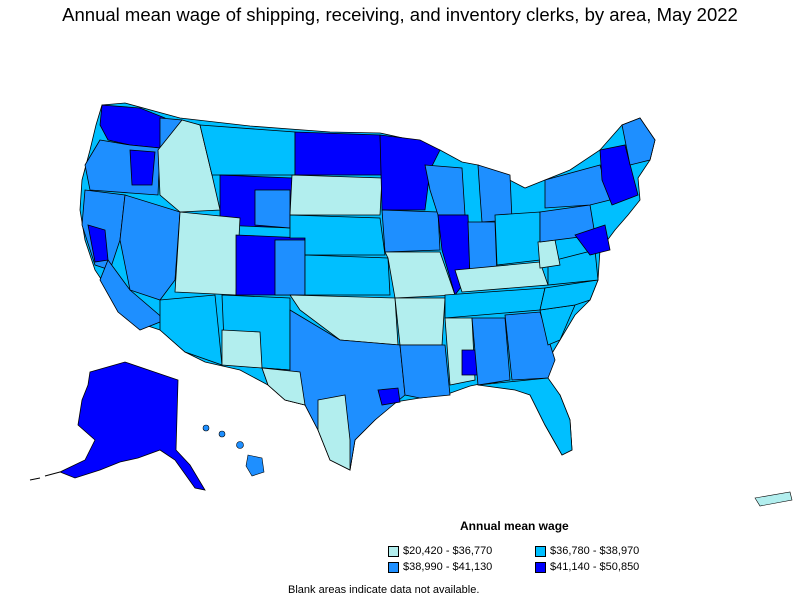  I want to click on region-mo, so click(420, 275).